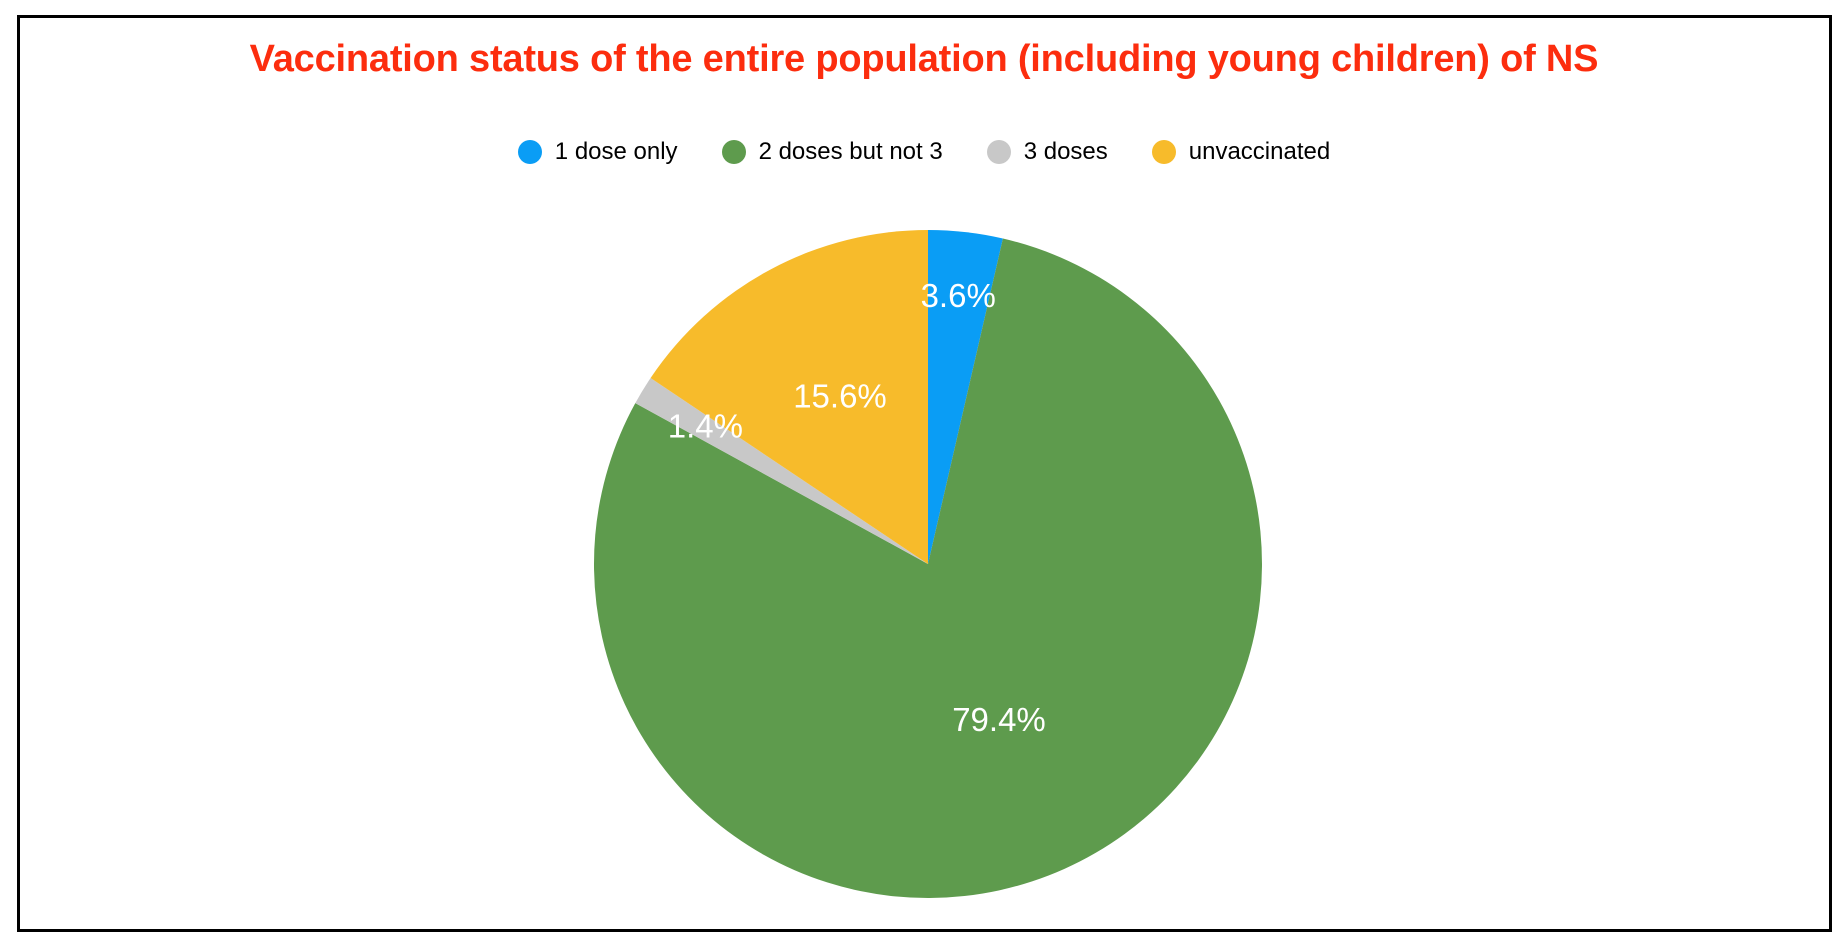 The image size is (1848, 946). I want to click on legend-label-1-dose-only: 1 dose only, so click(616, 151).